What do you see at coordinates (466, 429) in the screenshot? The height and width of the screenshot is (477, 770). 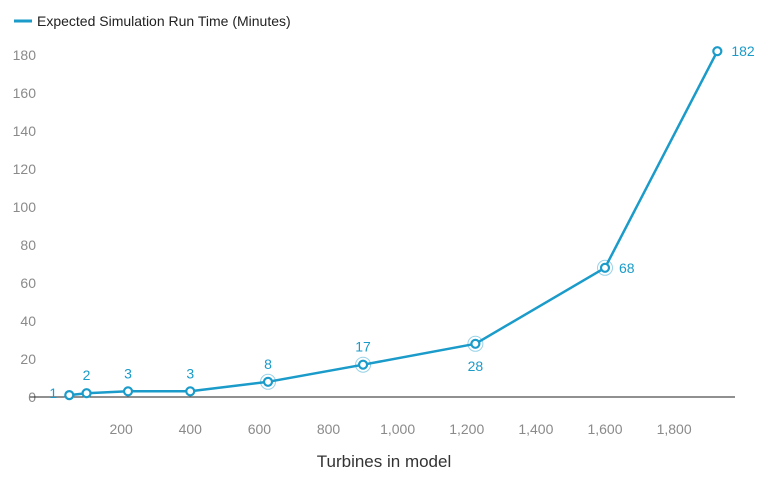 I see `x-tick-label: 1,200` at bounding box center [466, 429].